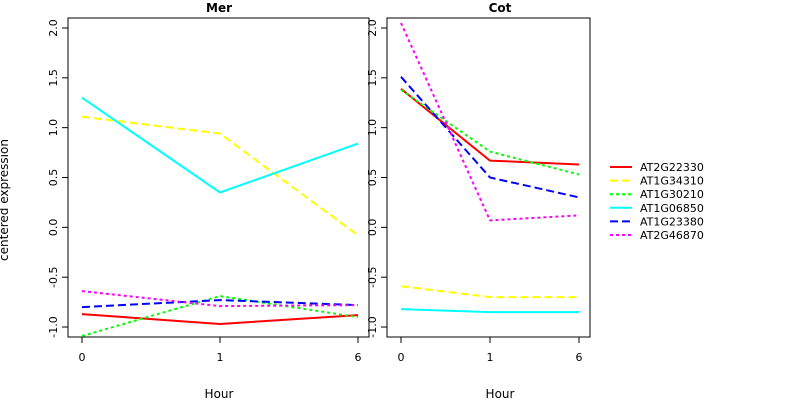  Describe the element at coordinates (500, 8) in the screenshot. I see `panel-title-cot: Cot` at that location.